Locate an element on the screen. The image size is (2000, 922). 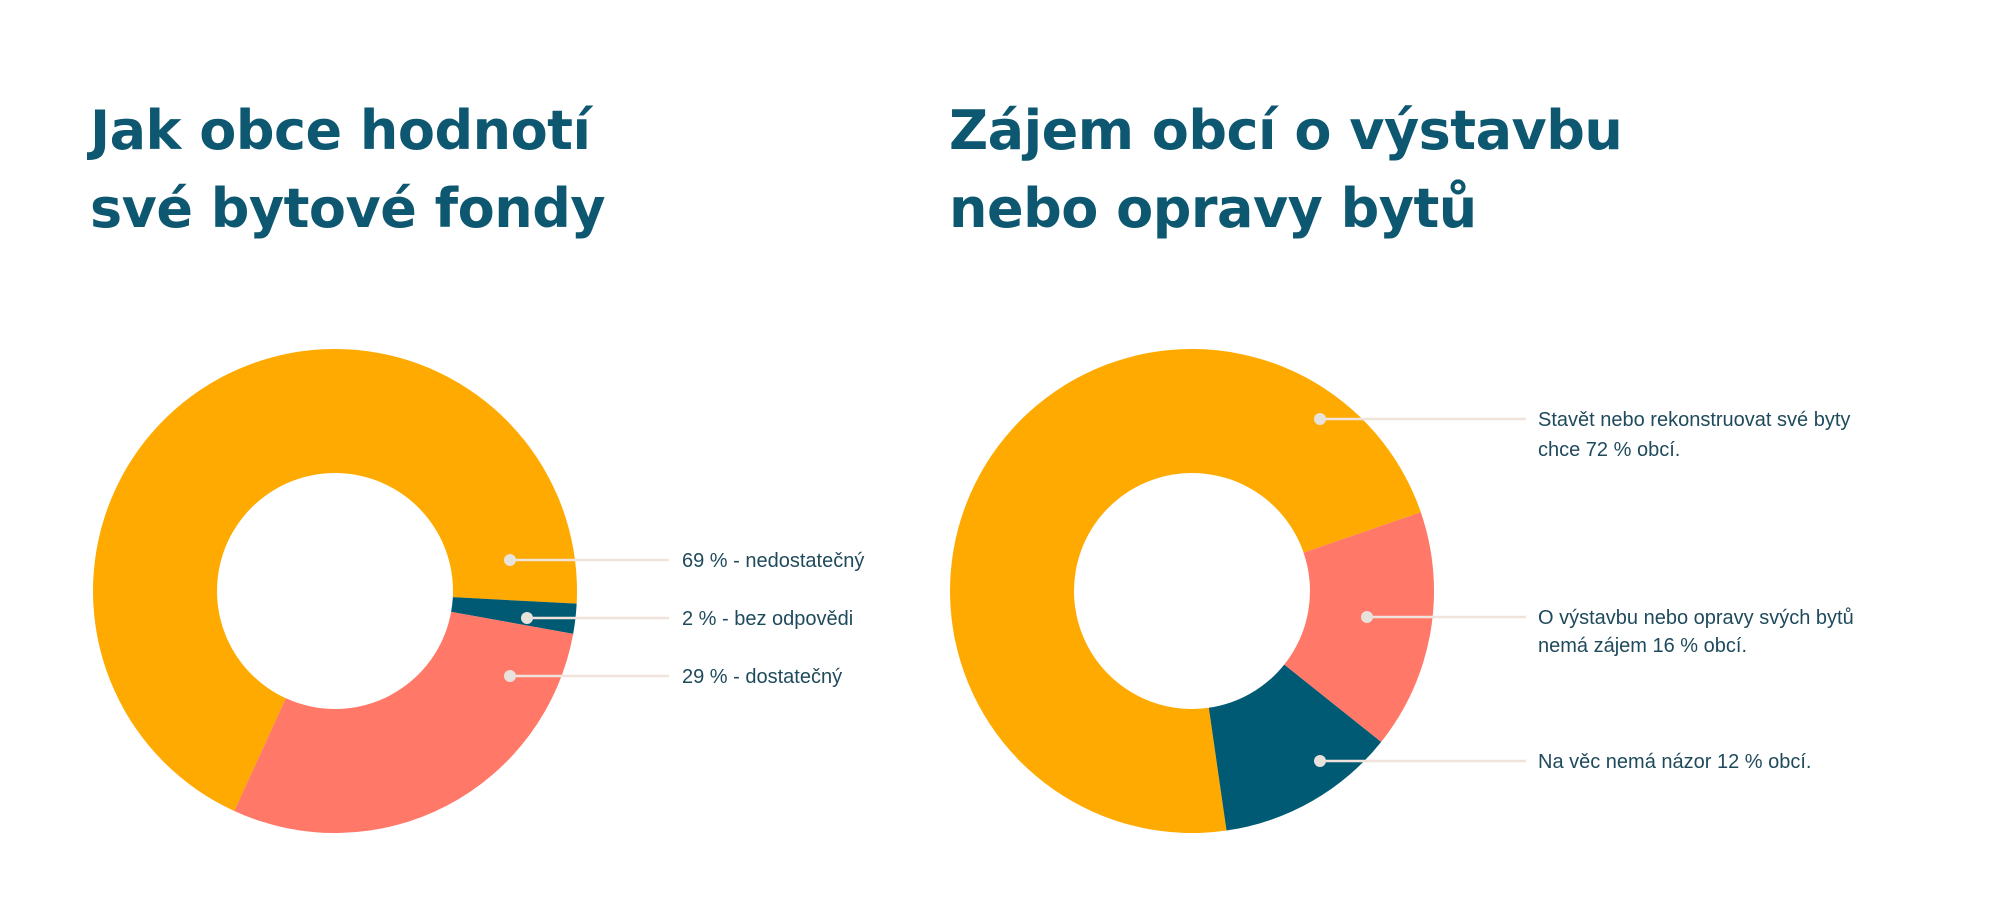
title-line: nebo opravy bytů is located at coordinates (1213, 208).